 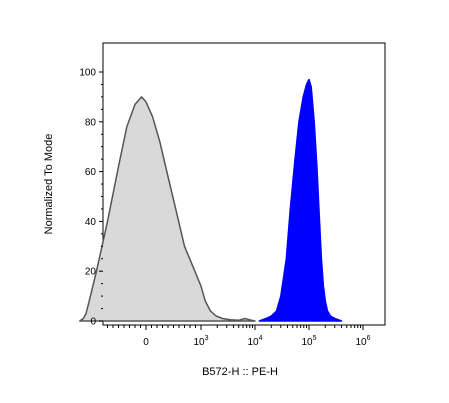 What do you see at coordinates (362, 341) in the screenshot?
I see `x-tick-label: 10⁶` at bounding box center [362, 341].